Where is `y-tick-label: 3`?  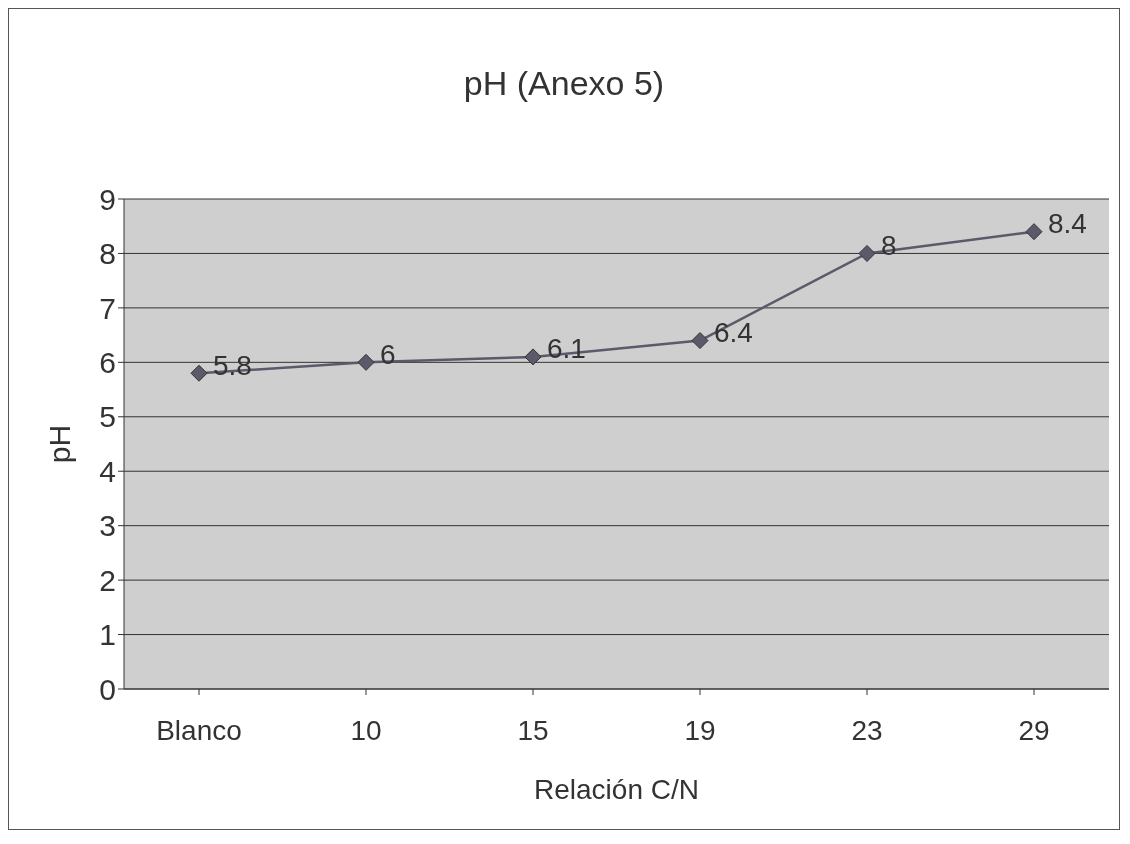 y-tick-label: 3 is located at coordinates (107, 526).